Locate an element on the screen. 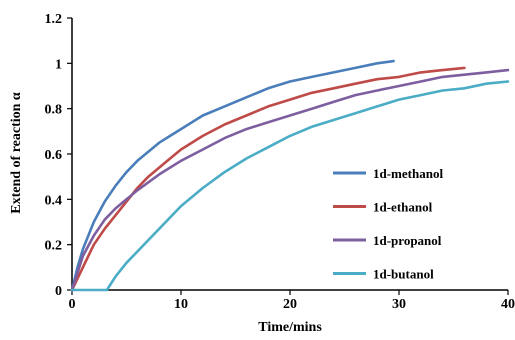 The image size is (515, 340). x-axis: 0 10 20 30 40 is located at coordinates (292, 301).